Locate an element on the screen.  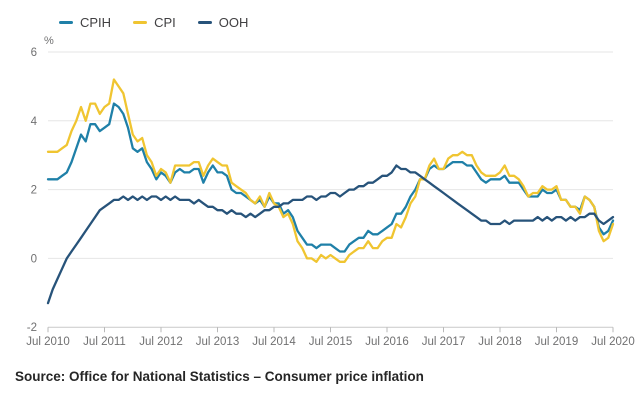
x-tick-label: Jul 2020 is located at coordinates (612, 342).